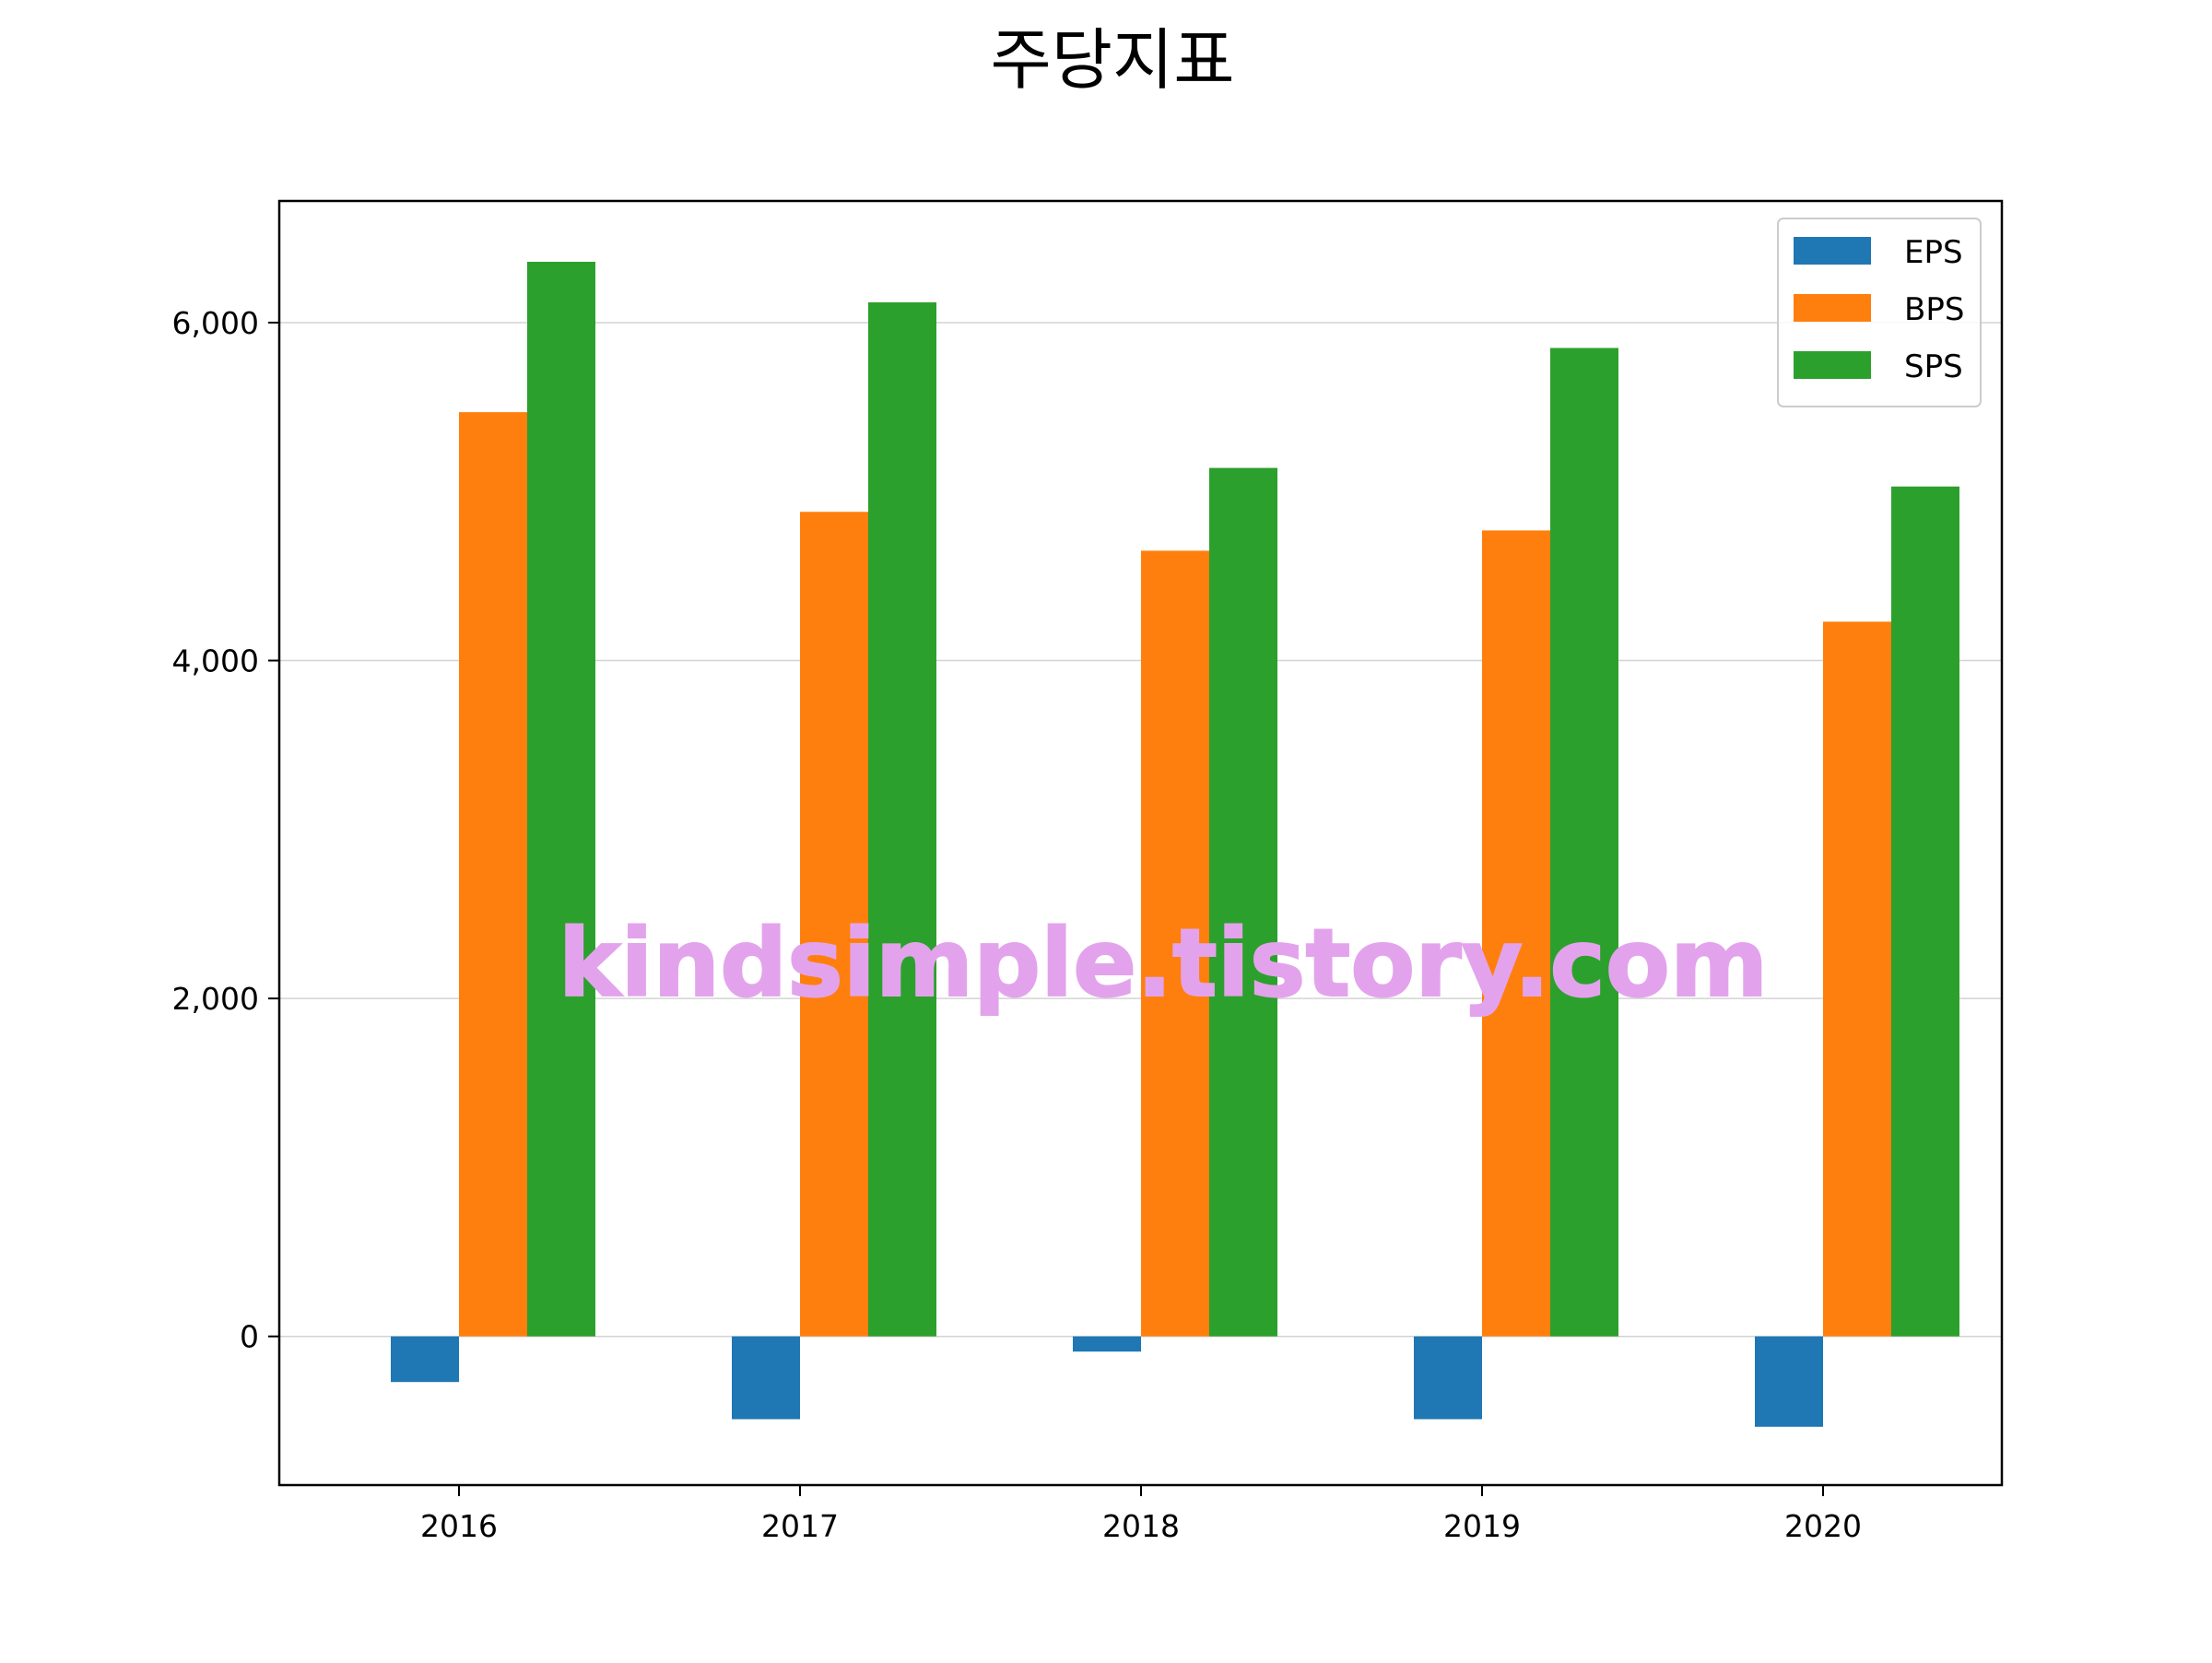  I want to click on bar-eps-2017, so click(766, 1378).